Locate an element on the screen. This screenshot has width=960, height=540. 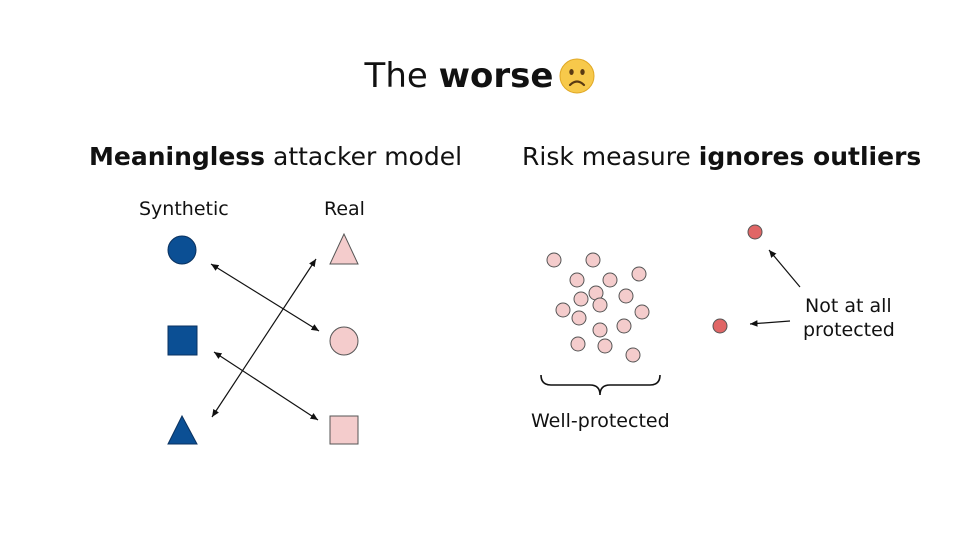
synthetic-circle is located at coordinates (182, 250).